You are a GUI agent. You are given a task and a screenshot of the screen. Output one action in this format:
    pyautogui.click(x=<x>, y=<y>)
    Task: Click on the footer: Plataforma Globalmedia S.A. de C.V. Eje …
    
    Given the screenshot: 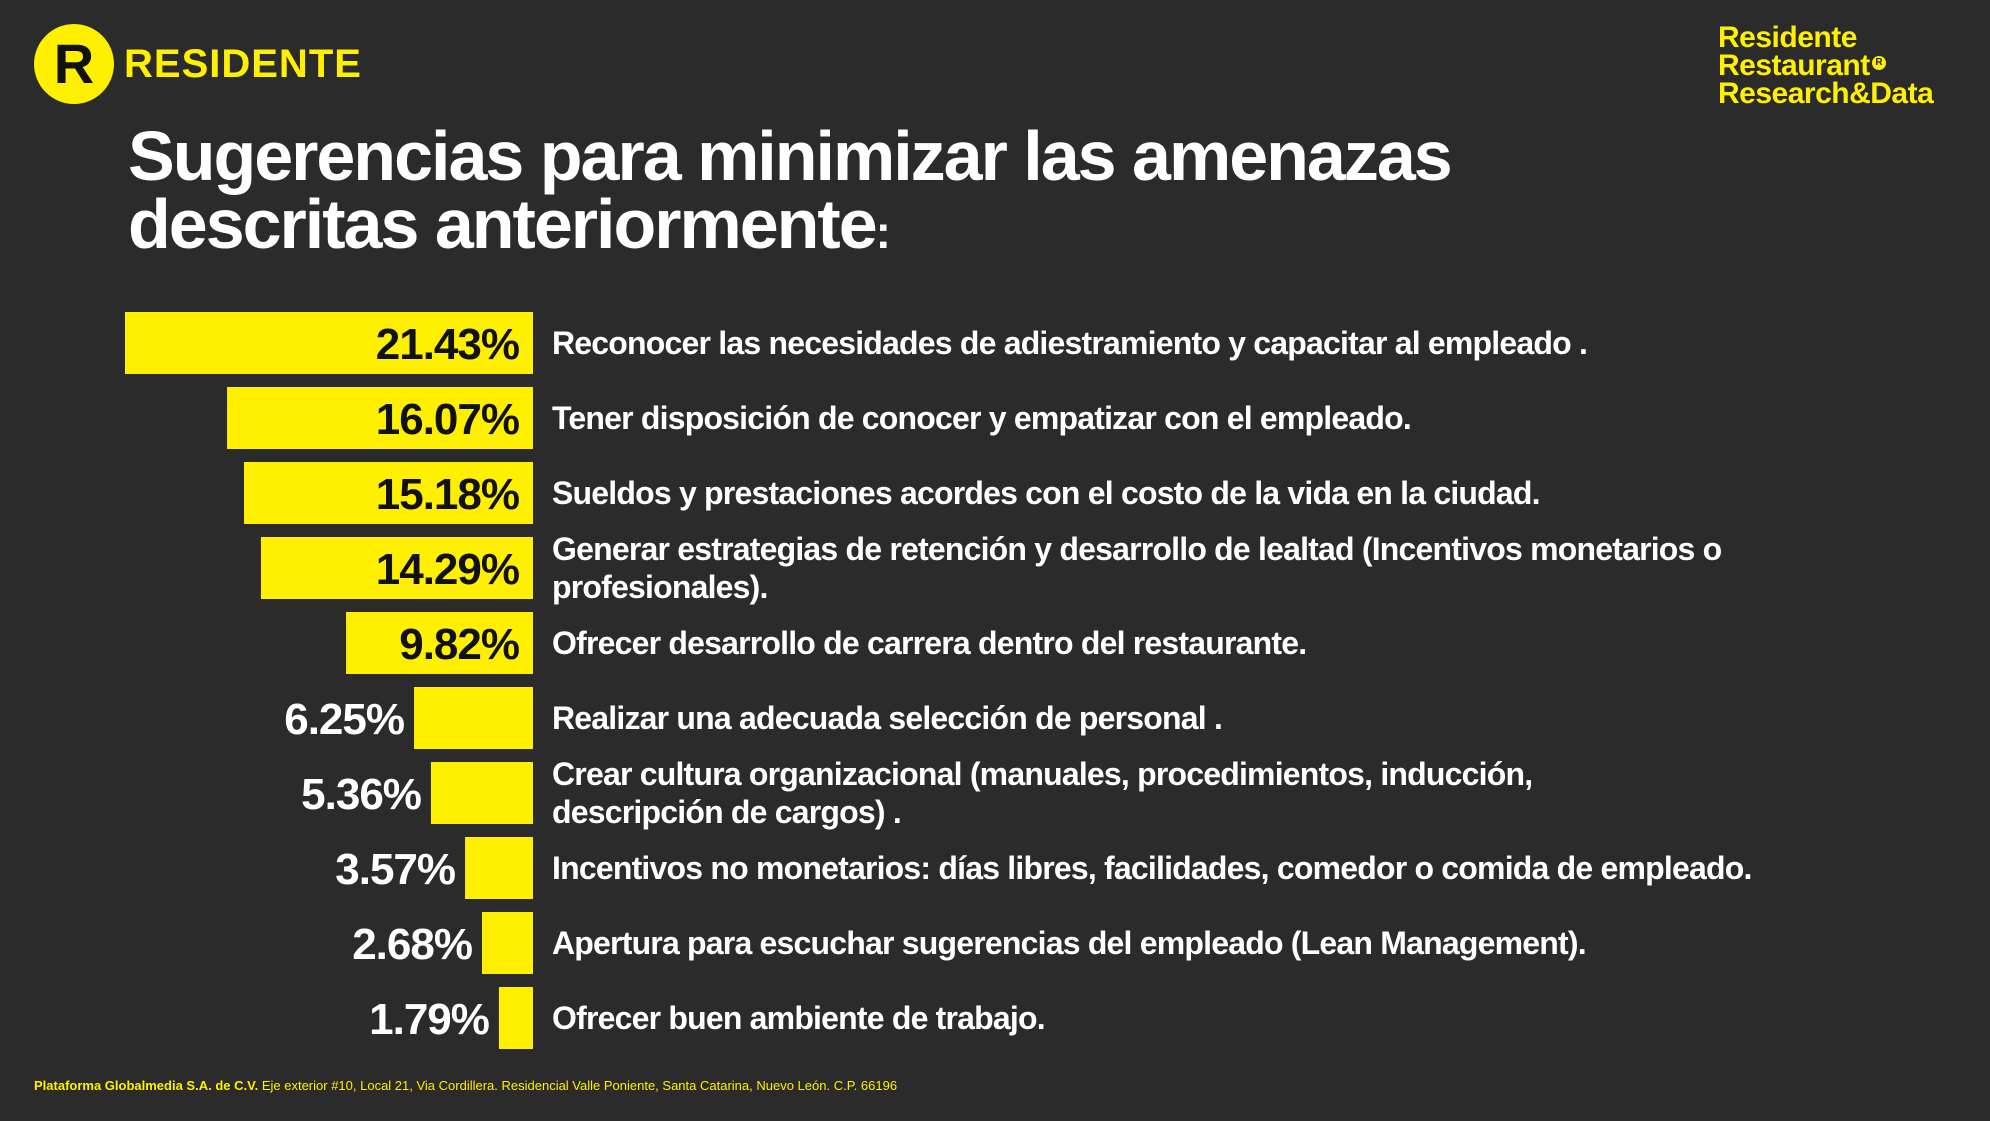 What is the action you would take?
    pyautogui.click(x=465, y=1085)
    